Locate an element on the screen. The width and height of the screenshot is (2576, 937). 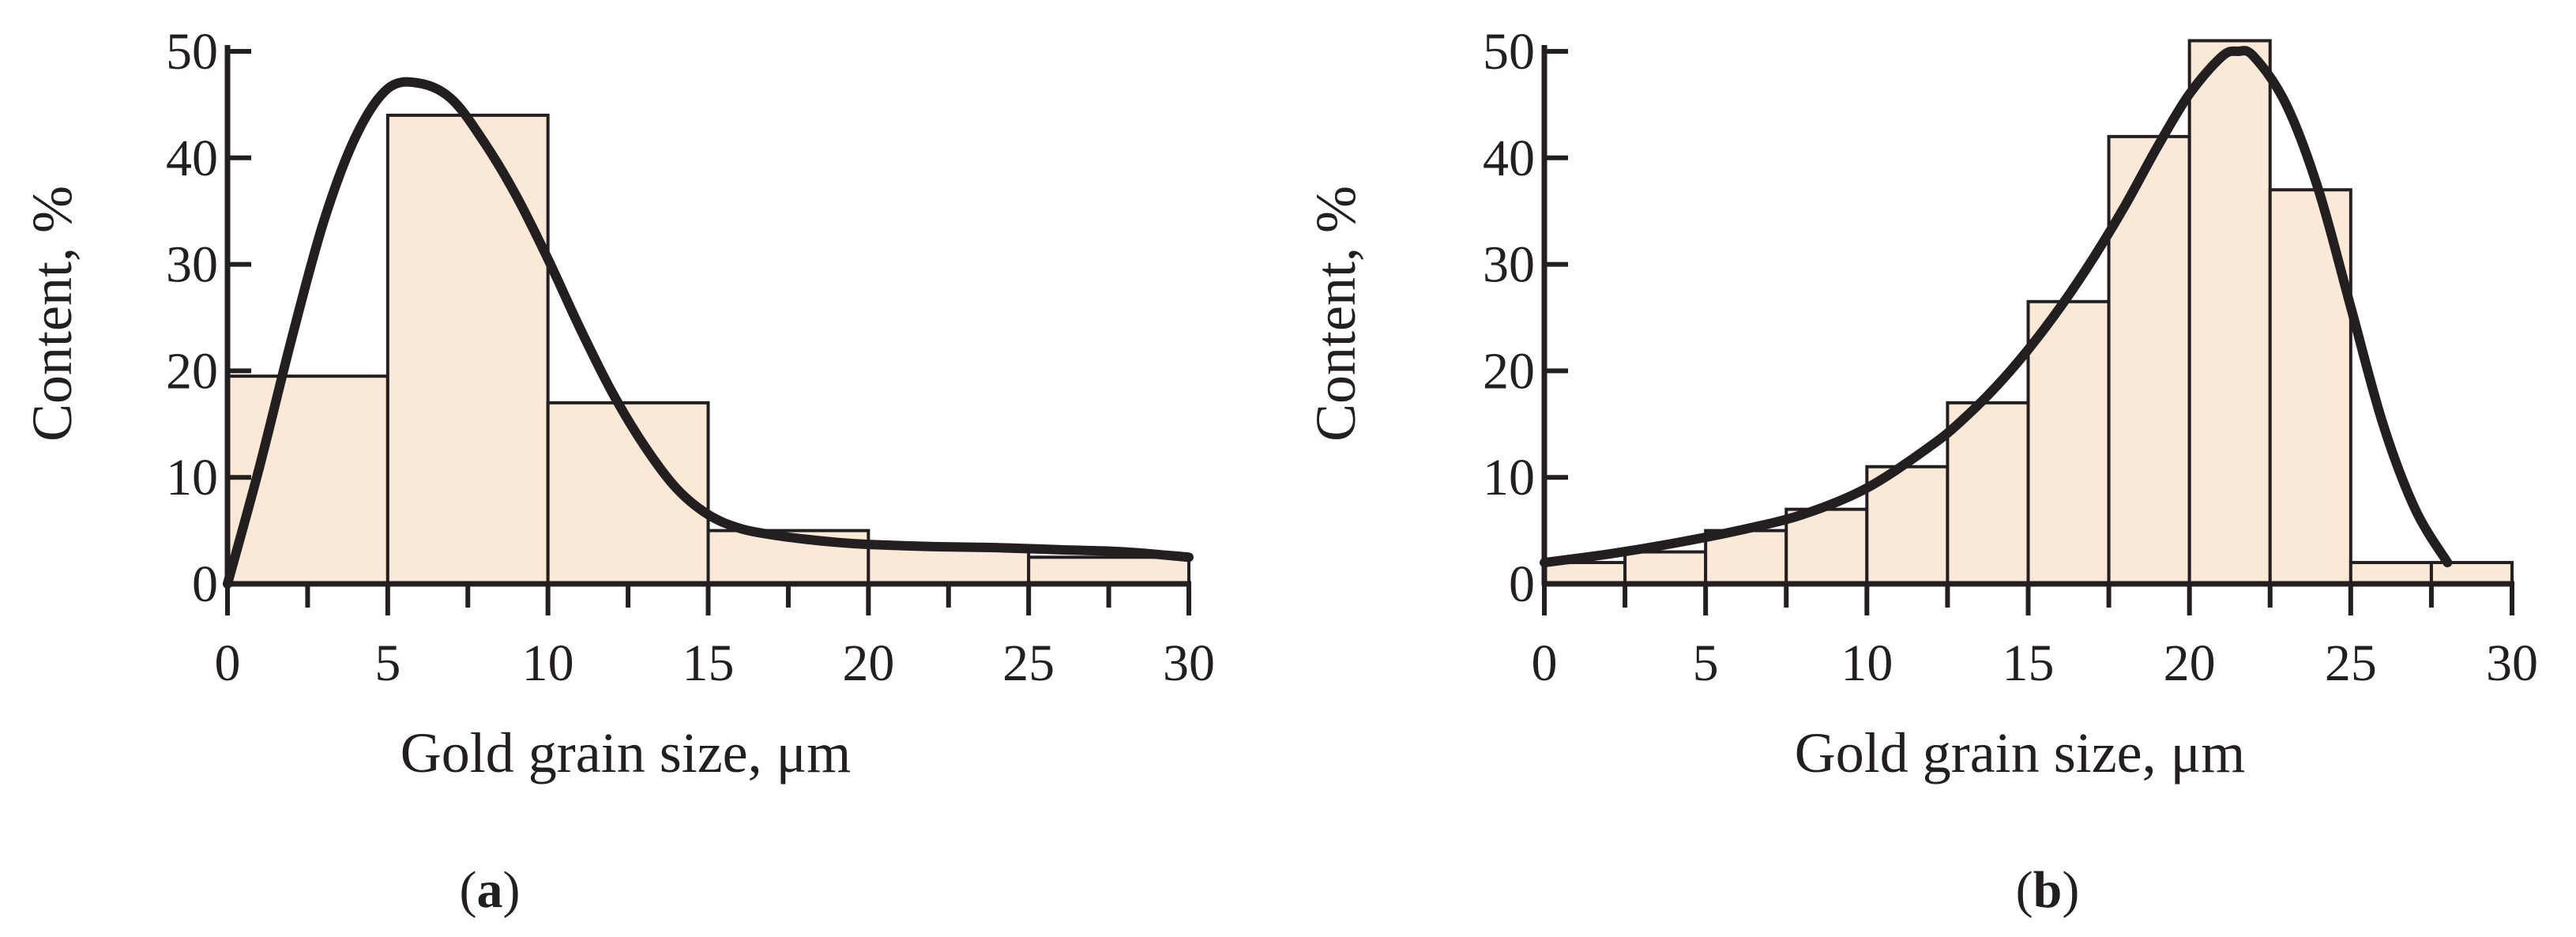
y-tick-label-a-3: 30 is located at coordinates (192, 265).